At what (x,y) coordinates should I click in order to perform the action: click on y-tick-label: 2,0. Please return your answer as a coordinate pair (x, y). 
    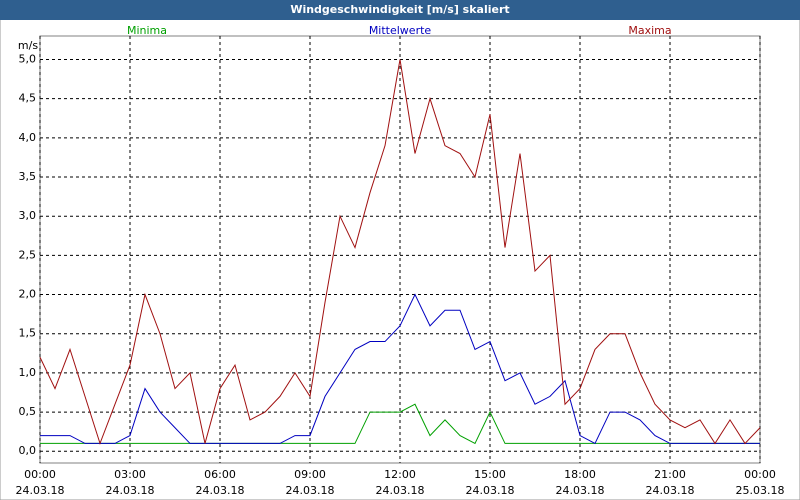
    Looking at the image, I should click on (28, 294).